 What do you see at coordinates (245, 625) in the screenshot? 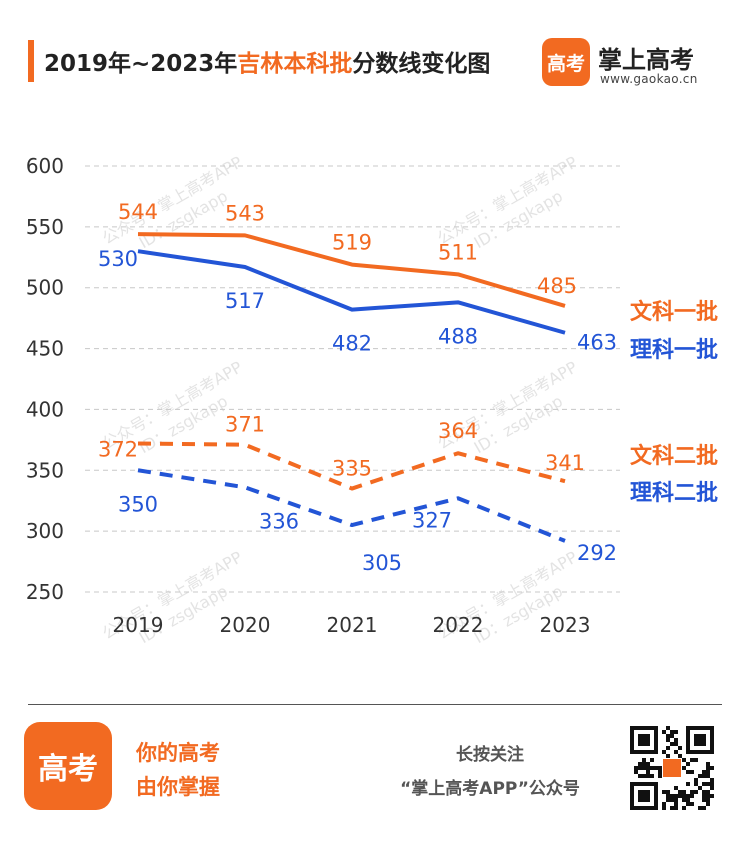
I see `x-tick-label: 2020` at bounding box center [245, 625].